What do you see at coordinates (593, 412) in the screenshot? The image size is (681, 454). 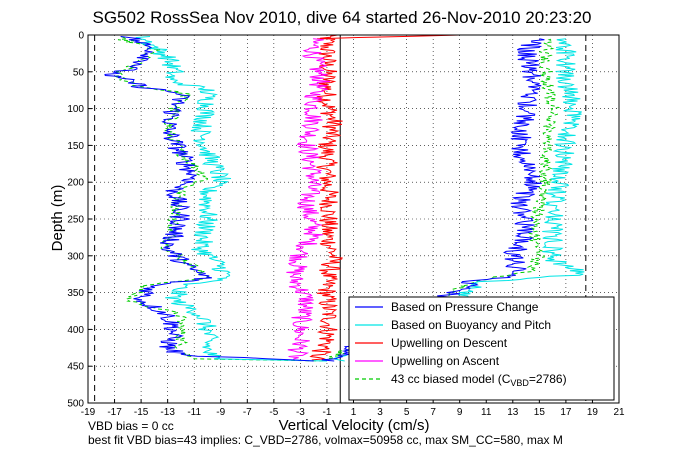 I see `x-tick-label: 19` at bounding box center [593, 412].